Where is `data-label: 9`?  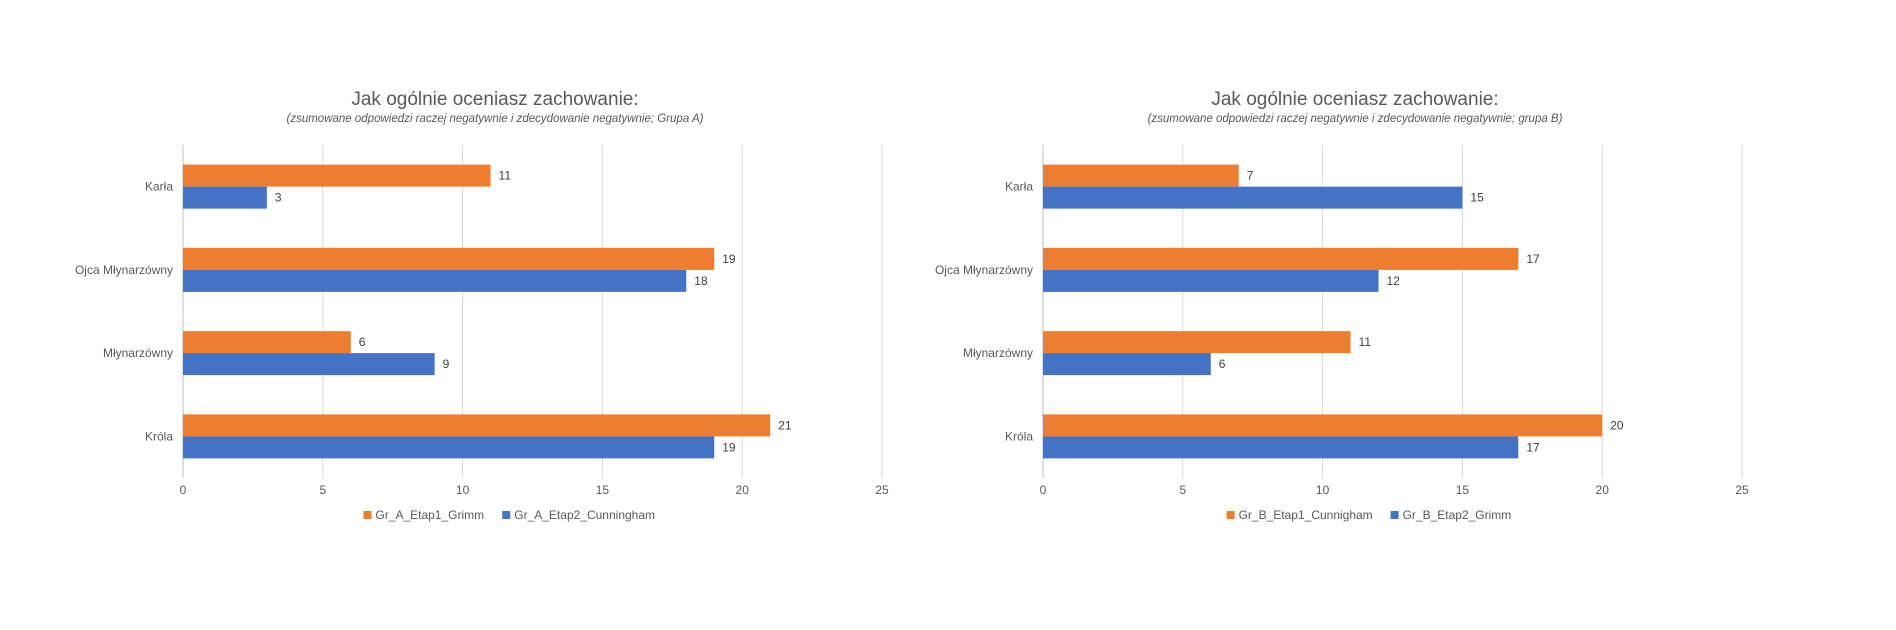
data-label: 9 is located at coordinates (446, 364).